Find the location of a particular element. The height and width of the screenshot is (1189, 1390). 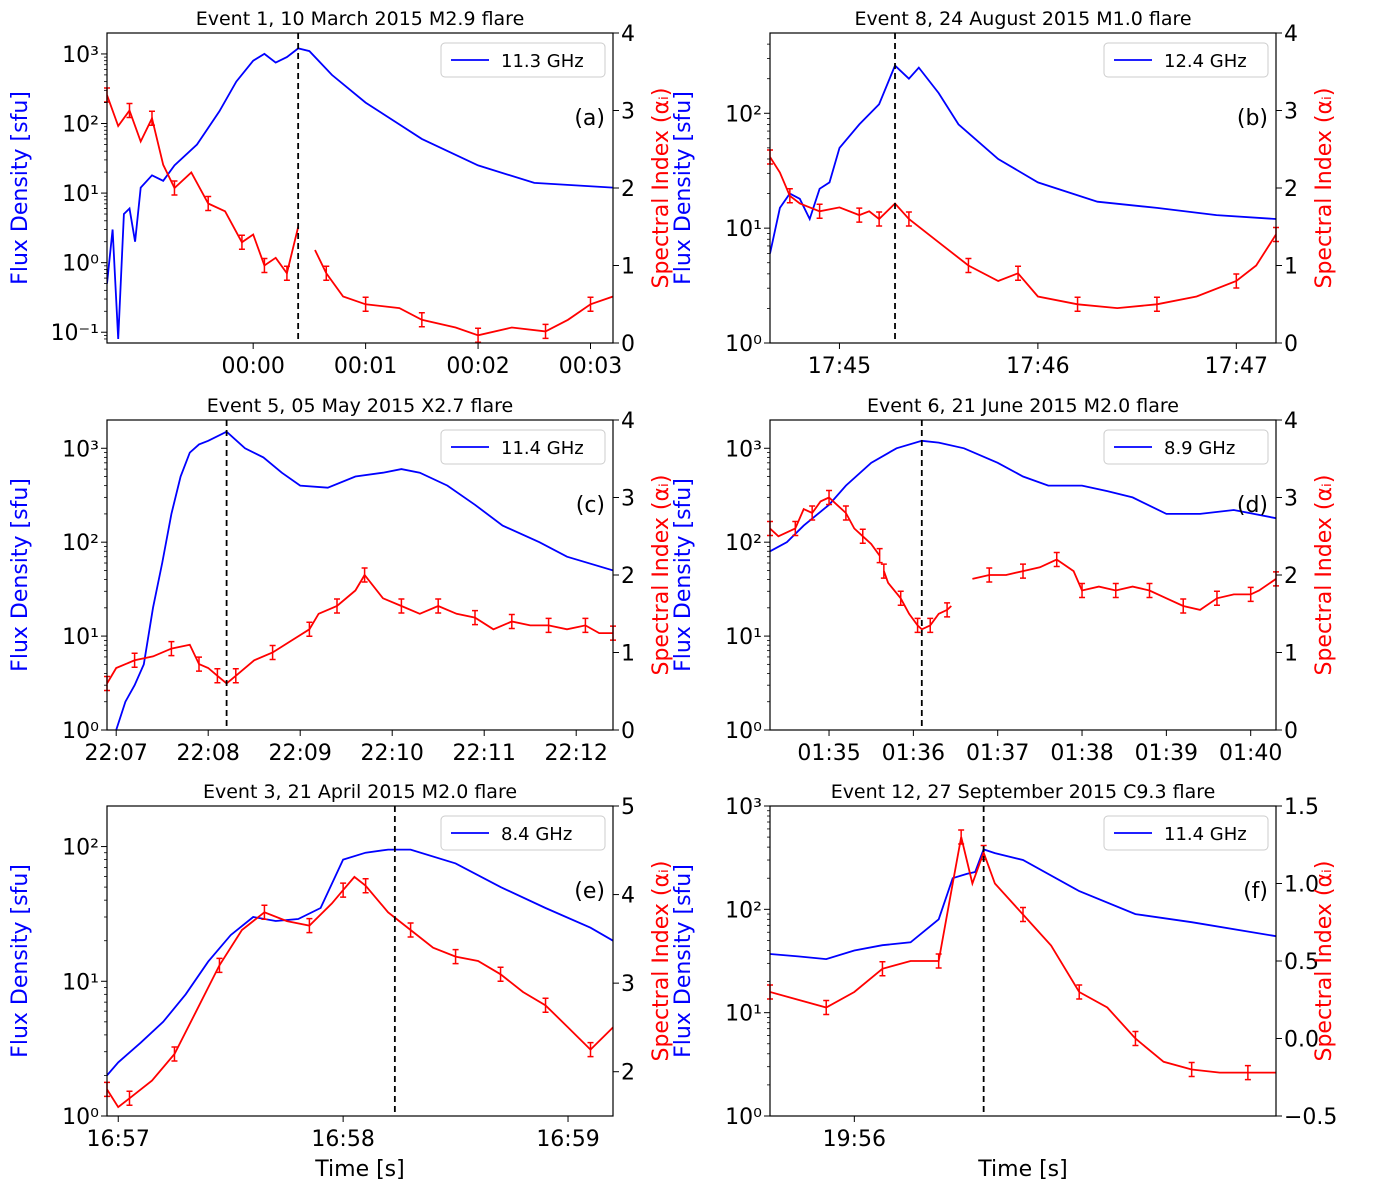

right-tick-label: 0.5 is located at coordinates (1301, 962).